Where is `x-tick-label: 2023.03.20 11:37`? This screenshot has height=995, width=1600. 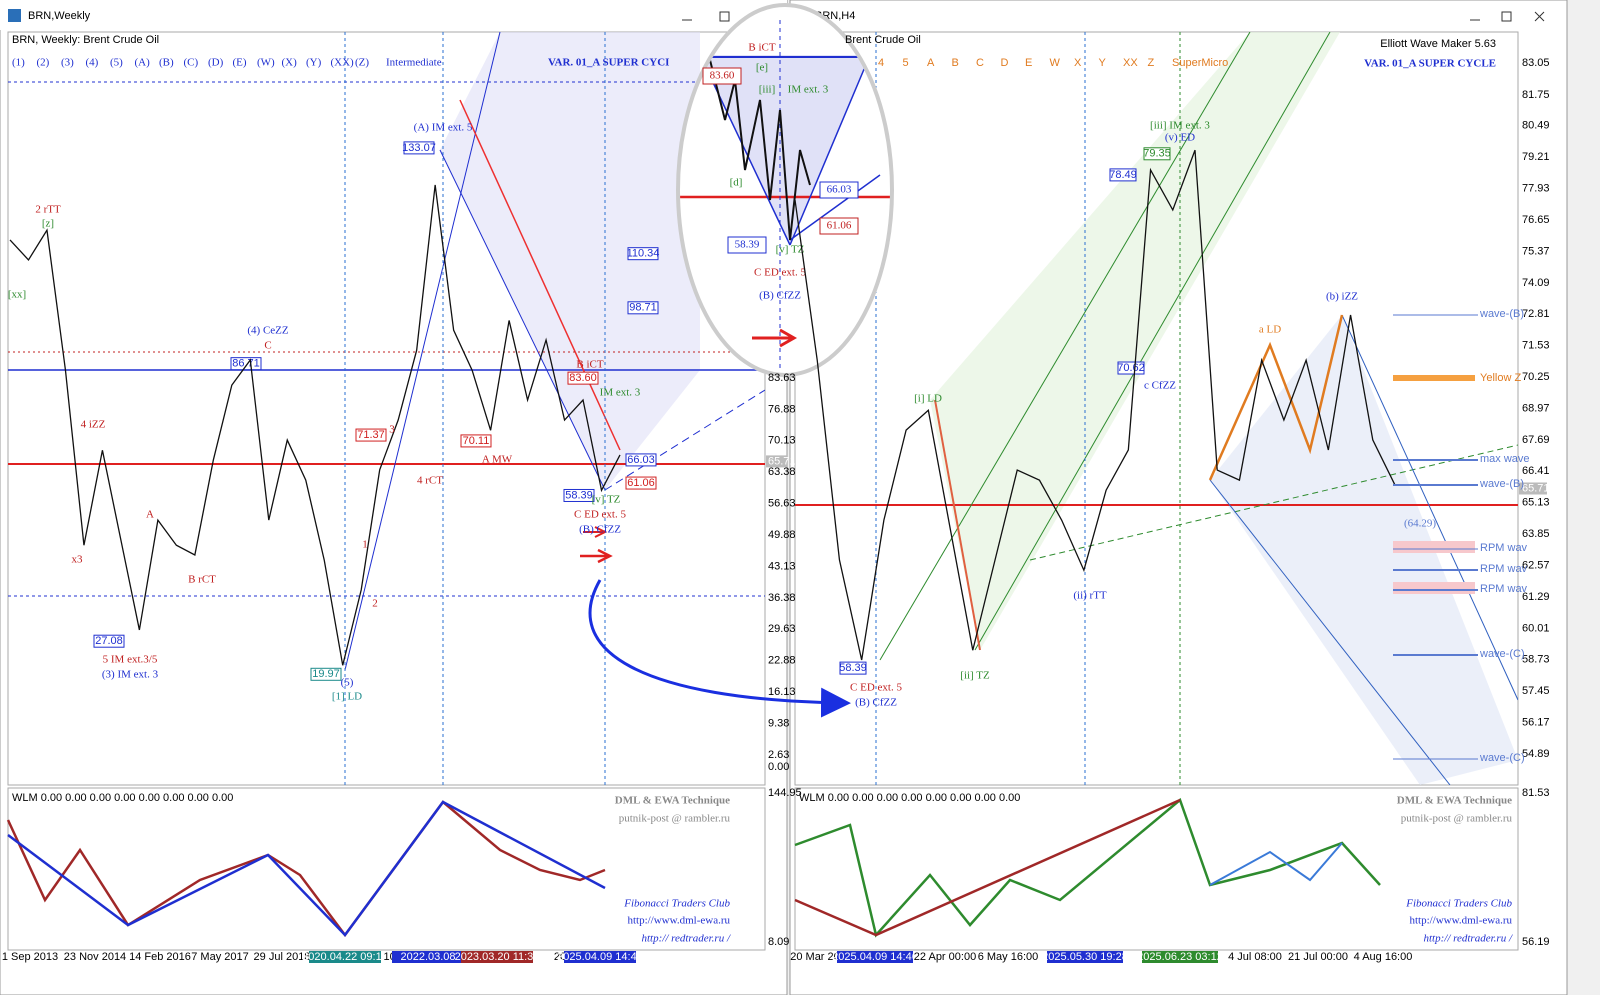
x-tick-label: 2023.03.20 11:37 is located at coordinates (497, 957).